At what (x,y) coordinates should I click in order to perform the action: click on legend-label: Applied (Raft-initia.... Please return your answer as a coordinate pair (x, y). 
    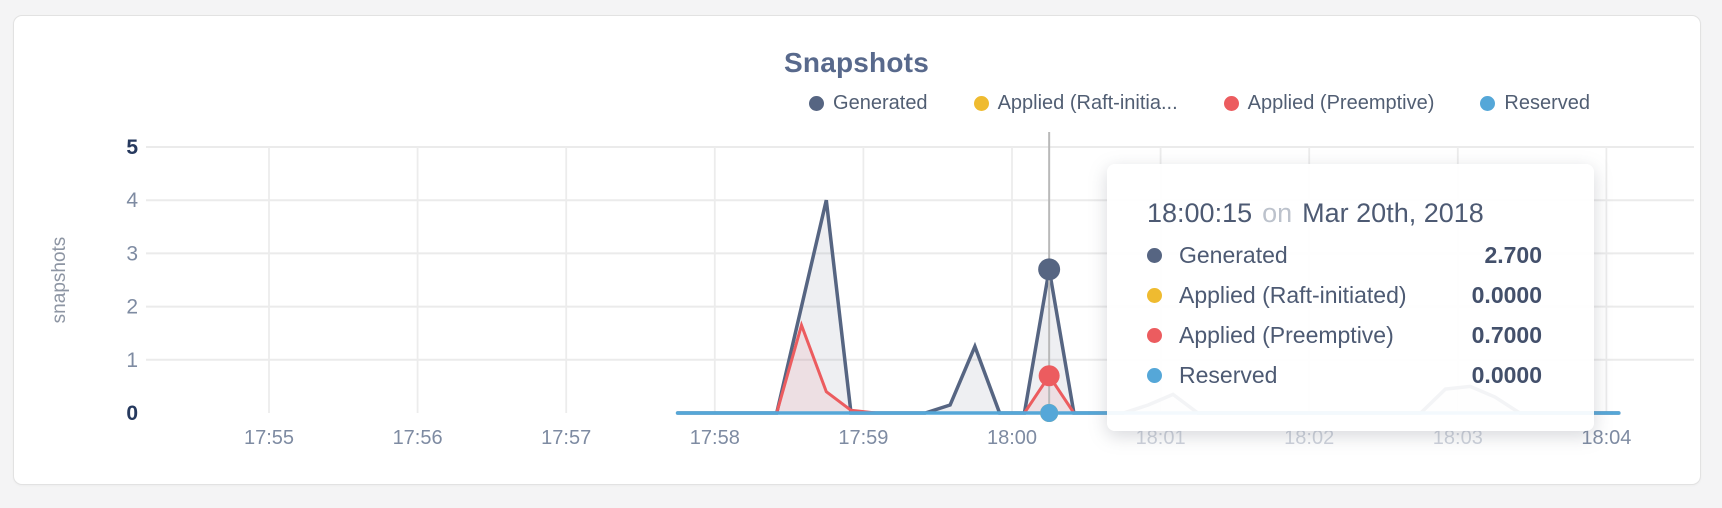
    Looking at the image, I should click on (1087, 103).